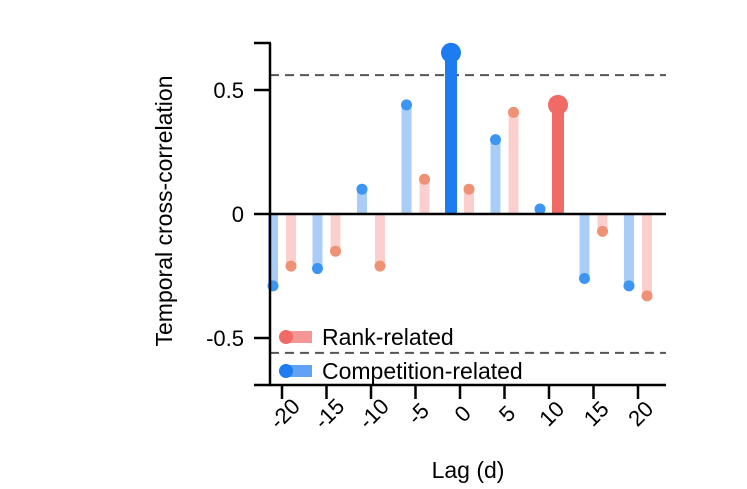 The height and width of the screenshot is (489, 747). I want to click on legend: Rank-related Competition-related, so click(401, 354).